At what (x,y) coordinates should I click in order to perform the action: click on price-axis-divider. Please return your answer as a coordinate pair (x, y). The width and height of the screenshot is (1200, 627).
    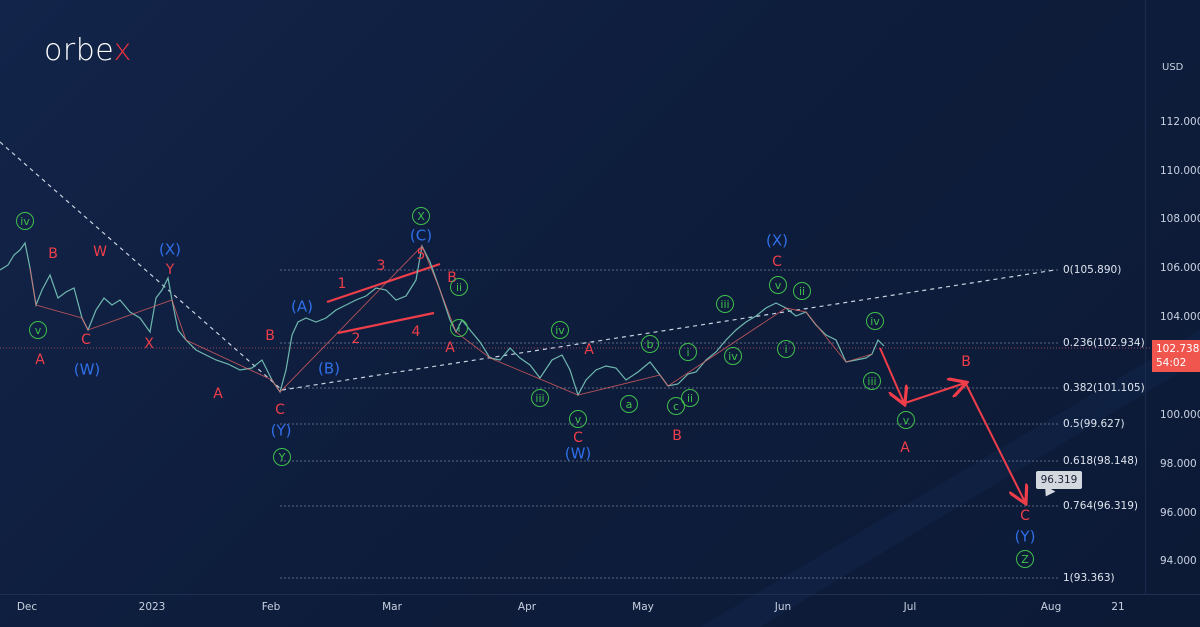
    Looking at the image, I should click on (1145, 297).